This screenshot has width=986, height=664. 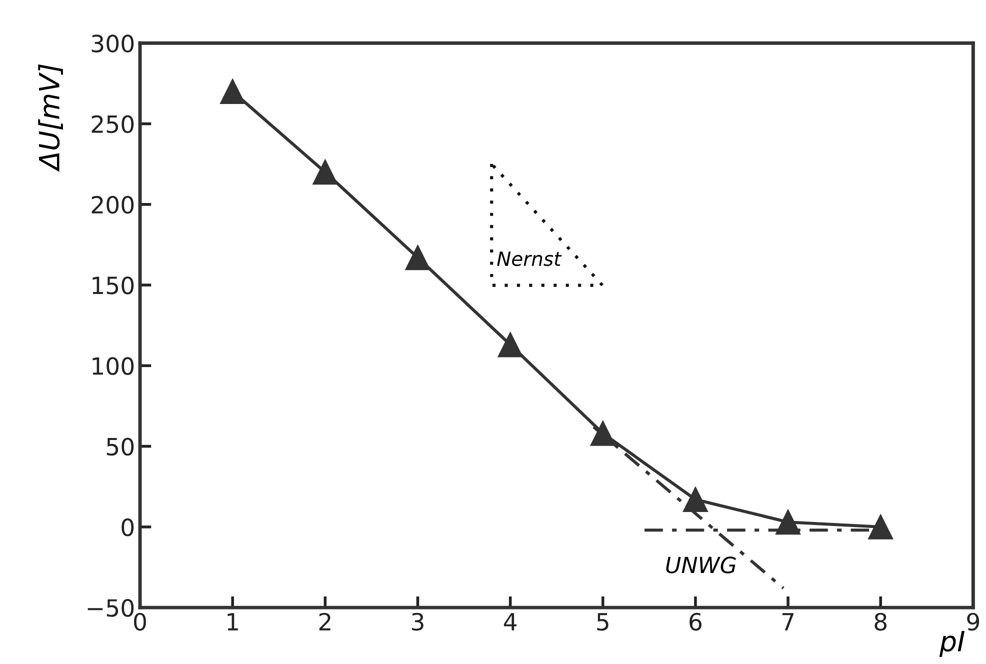 I want to click on x-tick-label: 5, so click(x=602, y=622).